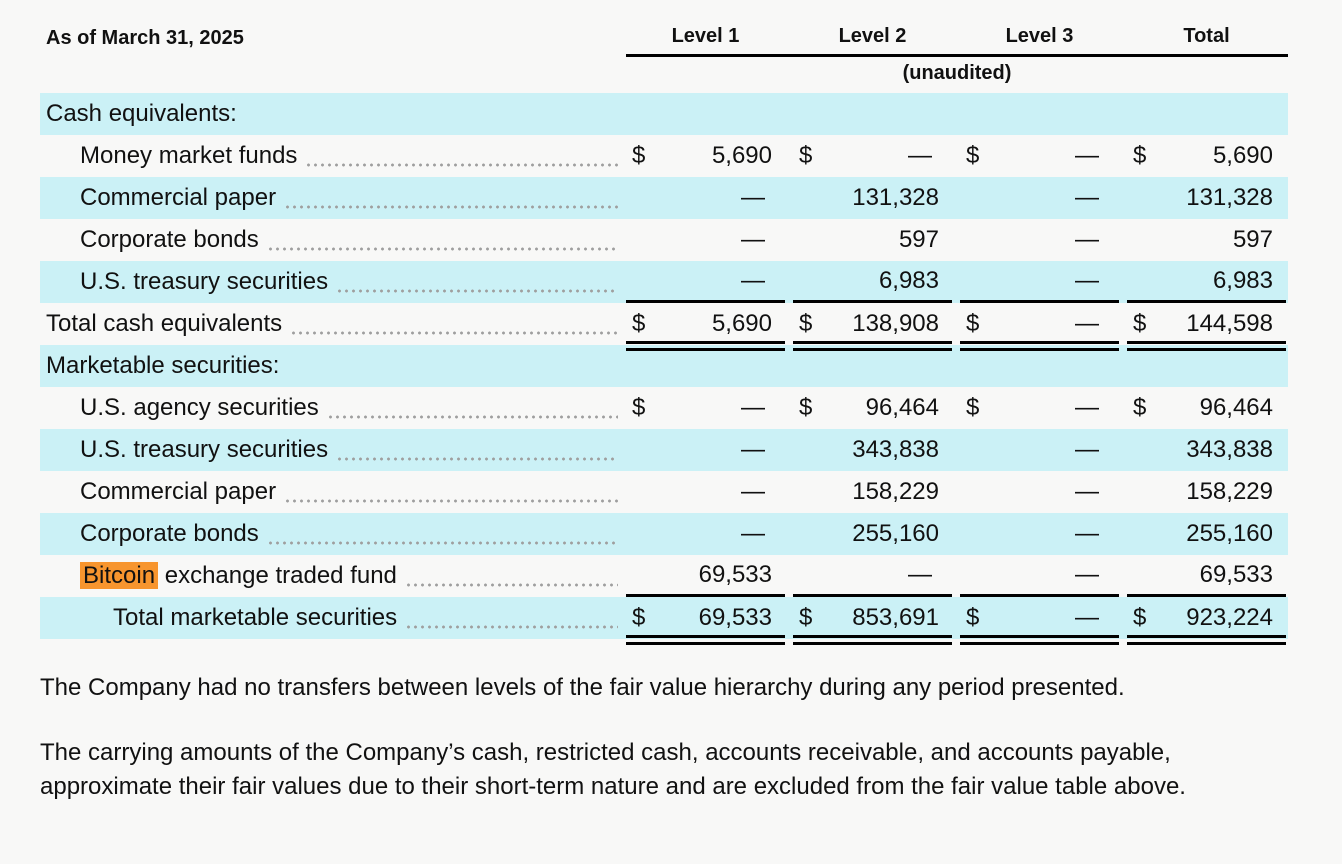 This screenshot has height=864, width=1342. Describe the element at coordinates (957, 156) in the screenshot. I see `row-values: $5,690 $ — $ — $5,690` at that location.